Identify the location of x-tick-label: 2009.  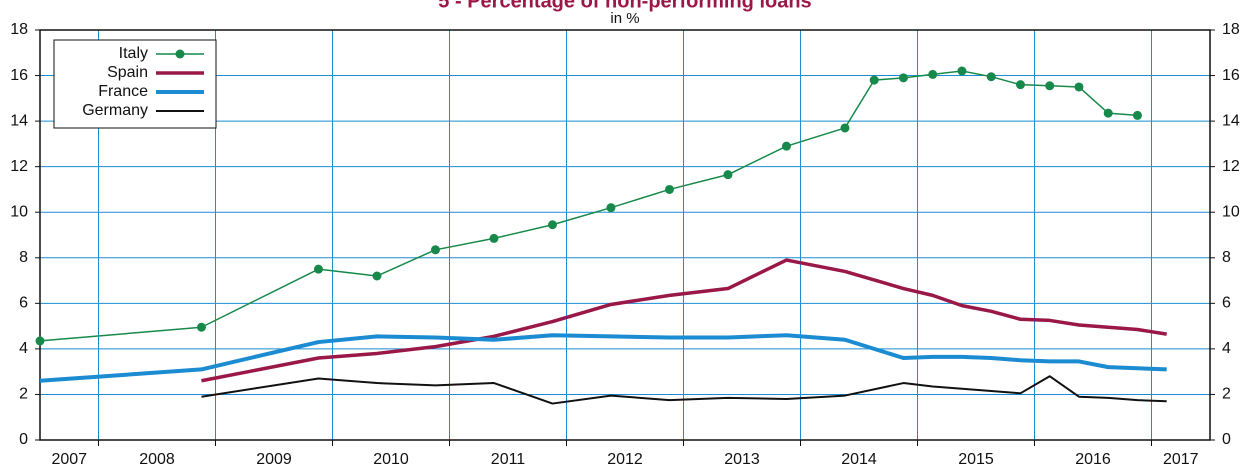
(274, 459).